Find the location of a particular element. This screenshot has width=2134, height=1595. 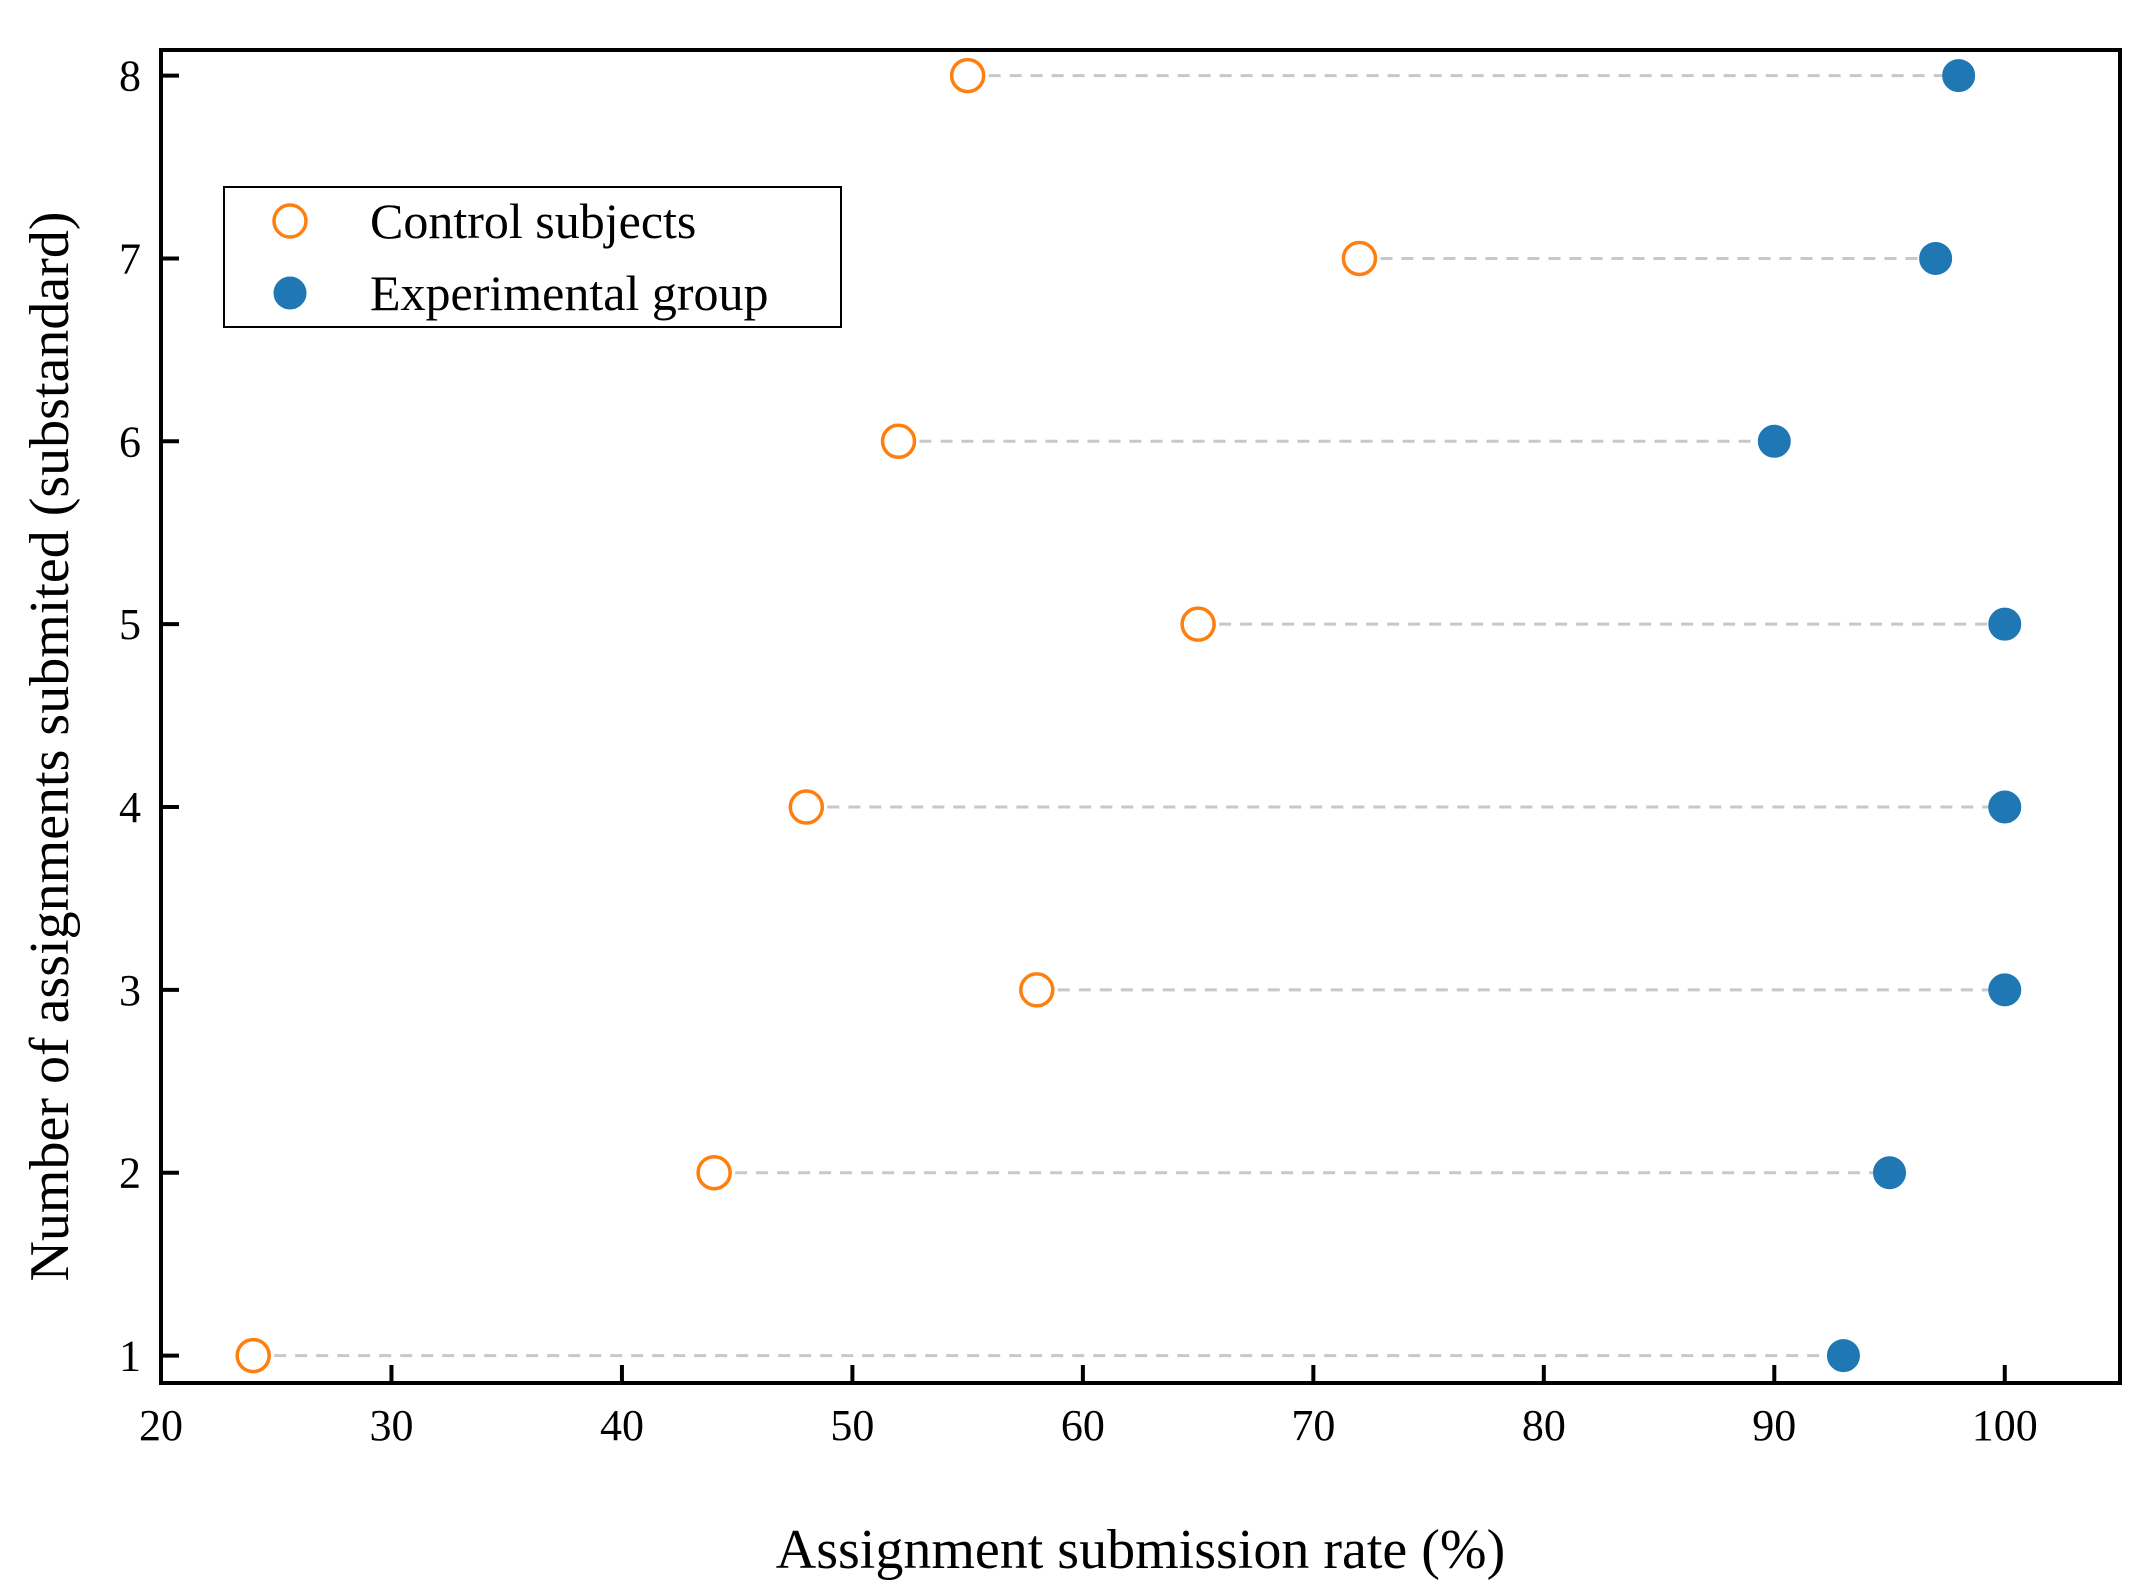

y-tick-label-8: 8 is located at coordinates (130, 76).